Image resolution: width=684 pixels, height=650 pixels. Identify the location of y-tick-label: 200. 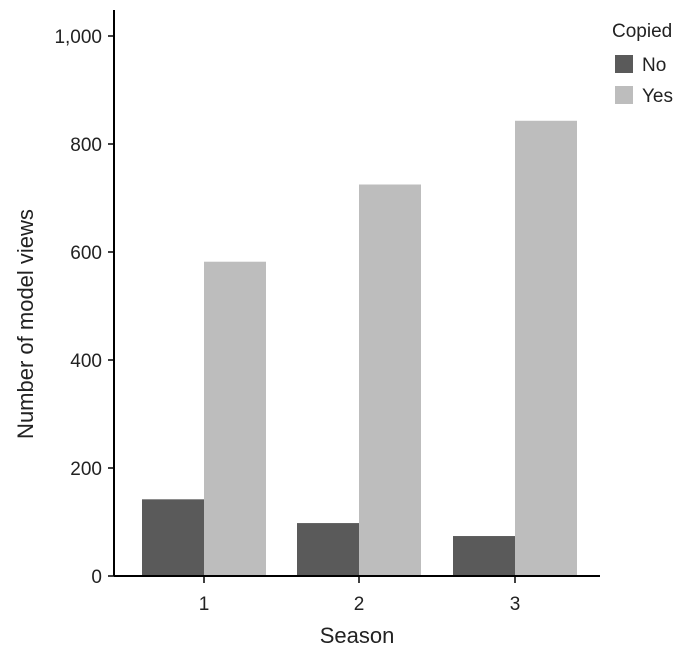
(86, 469).